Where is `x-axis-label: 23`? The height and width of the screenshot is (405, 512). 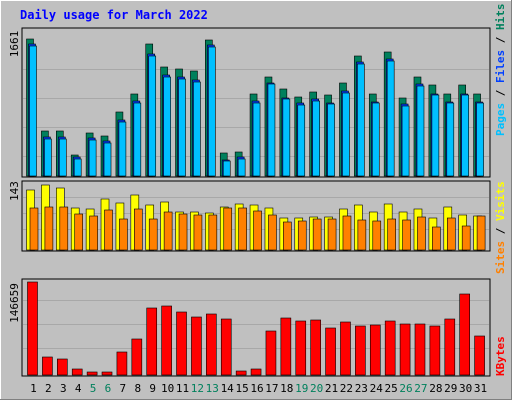 x-axis-label: 23 is located at coordinates (361, 388).